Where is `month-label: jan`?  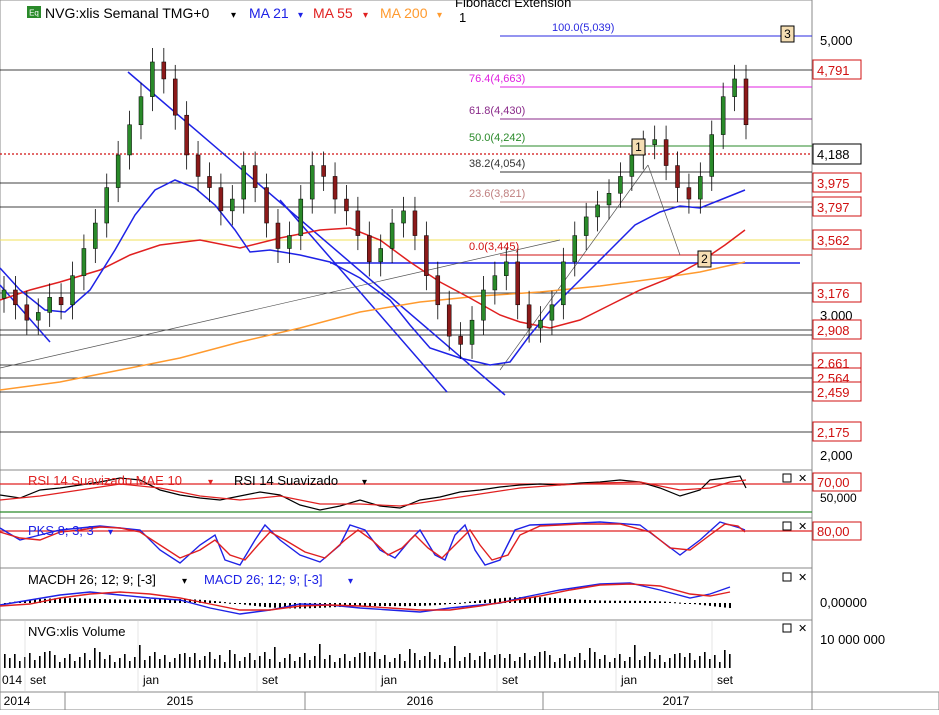 month-label: jan is located at coordinates (628, 680).